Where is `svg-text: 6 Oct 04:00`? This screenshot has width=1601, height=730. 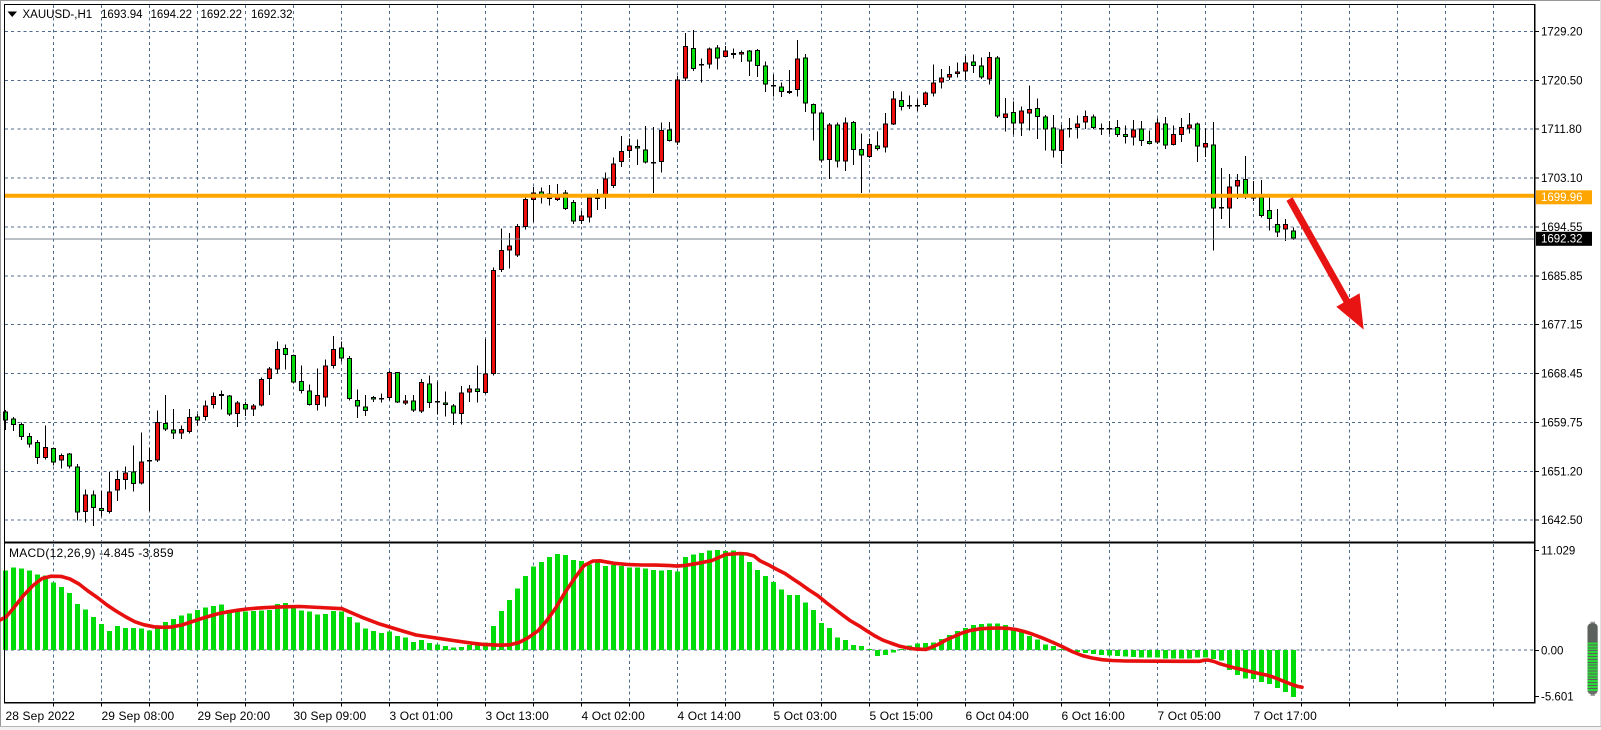
svg-text: 6 Oct 04:00 is located at coordinates (998, 716).